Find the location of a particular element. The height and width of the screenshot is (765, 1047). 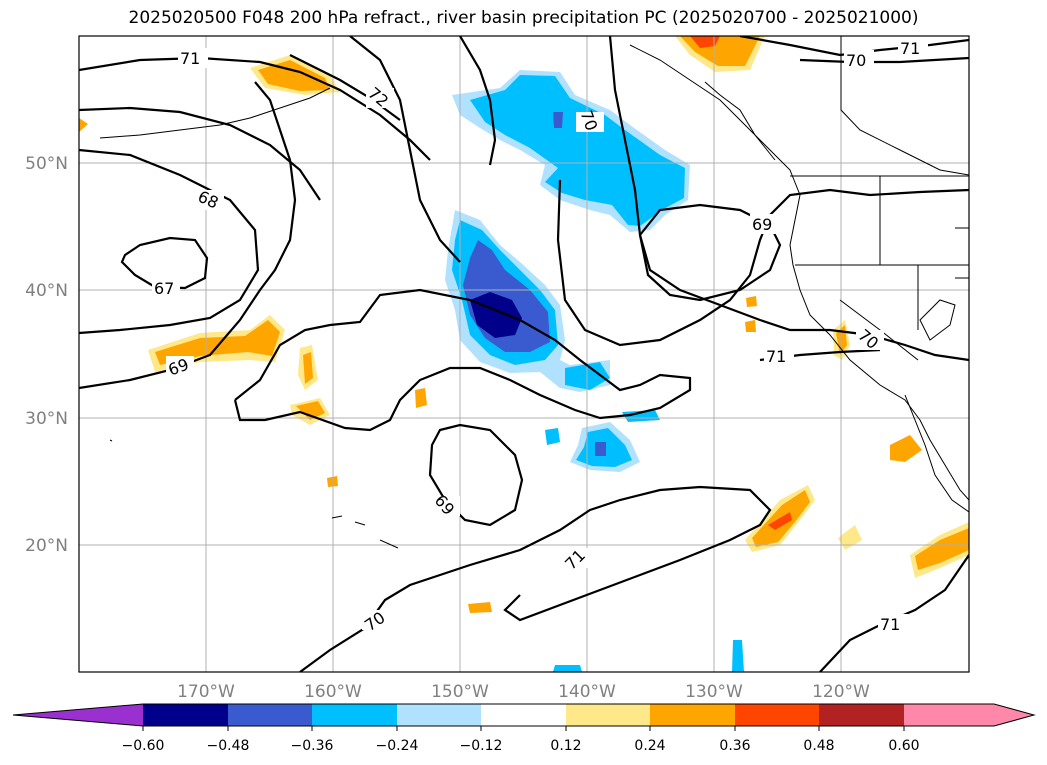

blue-region-central-darkest is located at coordinates (496, 315).